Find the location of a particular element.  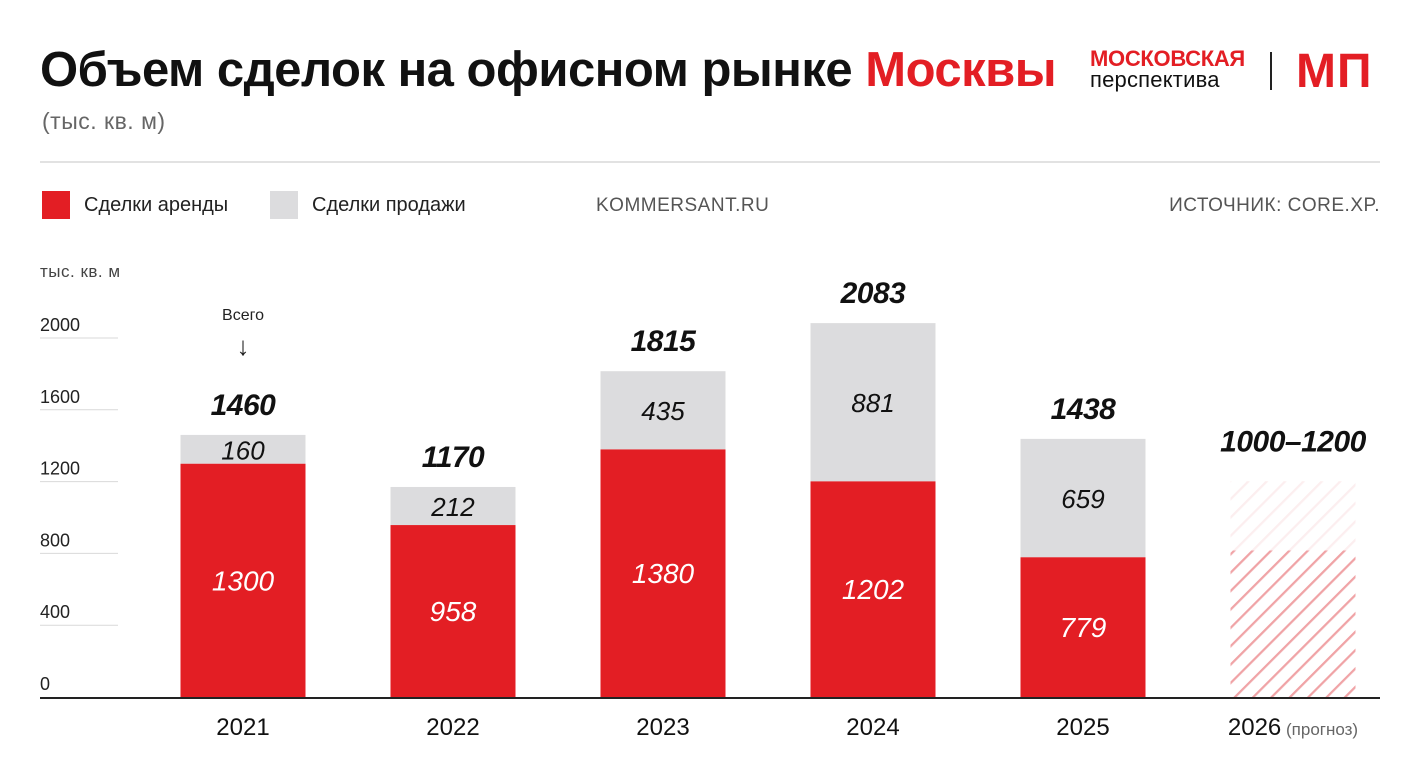

legend-label-rent: Сделки аренды is located at coordinates (156, 204).